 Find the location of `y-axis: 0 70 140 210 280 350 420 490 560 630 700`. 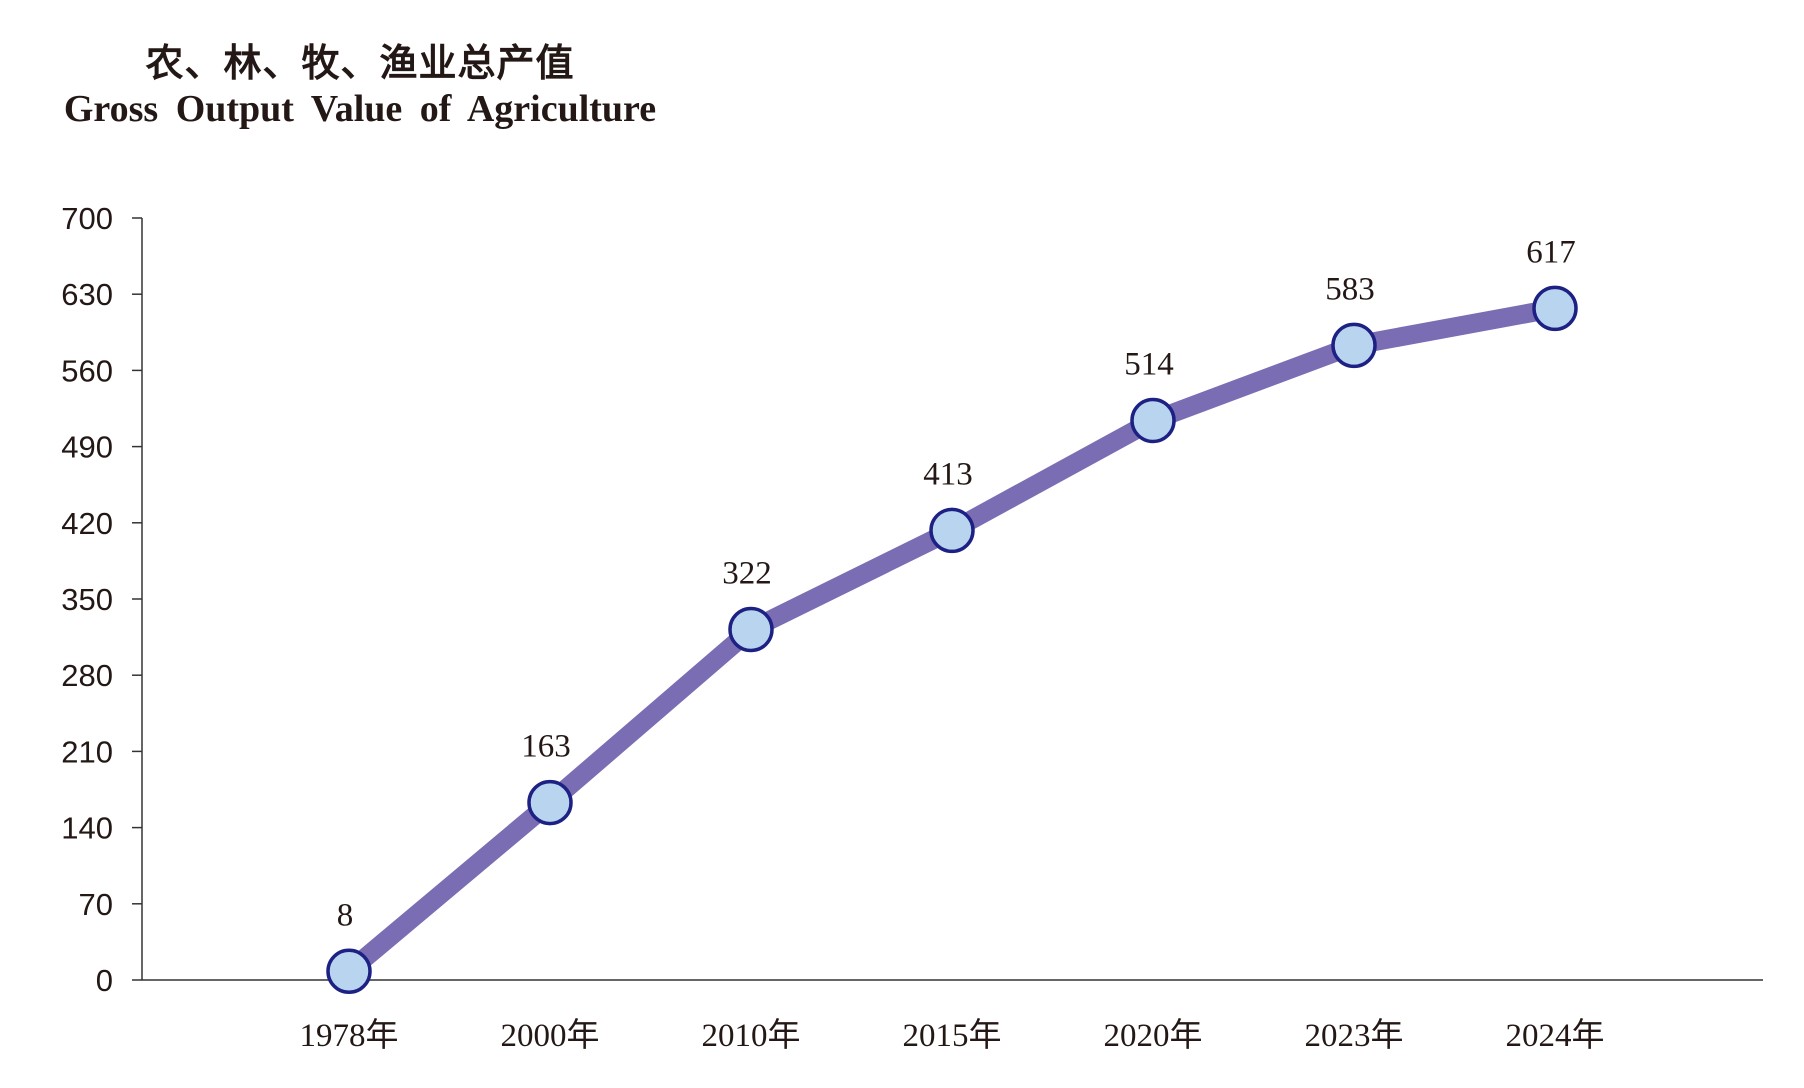

y-axis: 0 70 140 210 280 350 420 490 560 630 700 is located at coordinates (102, 599).